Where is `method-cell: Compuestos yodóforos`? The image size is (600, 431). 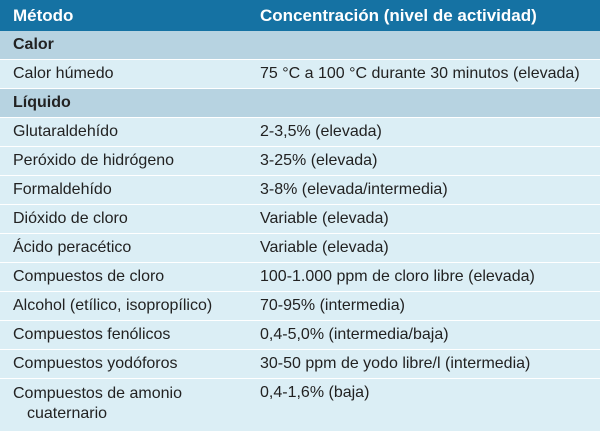
method-cell: Compuestos yodóforos is located at coordinates (95, 363).